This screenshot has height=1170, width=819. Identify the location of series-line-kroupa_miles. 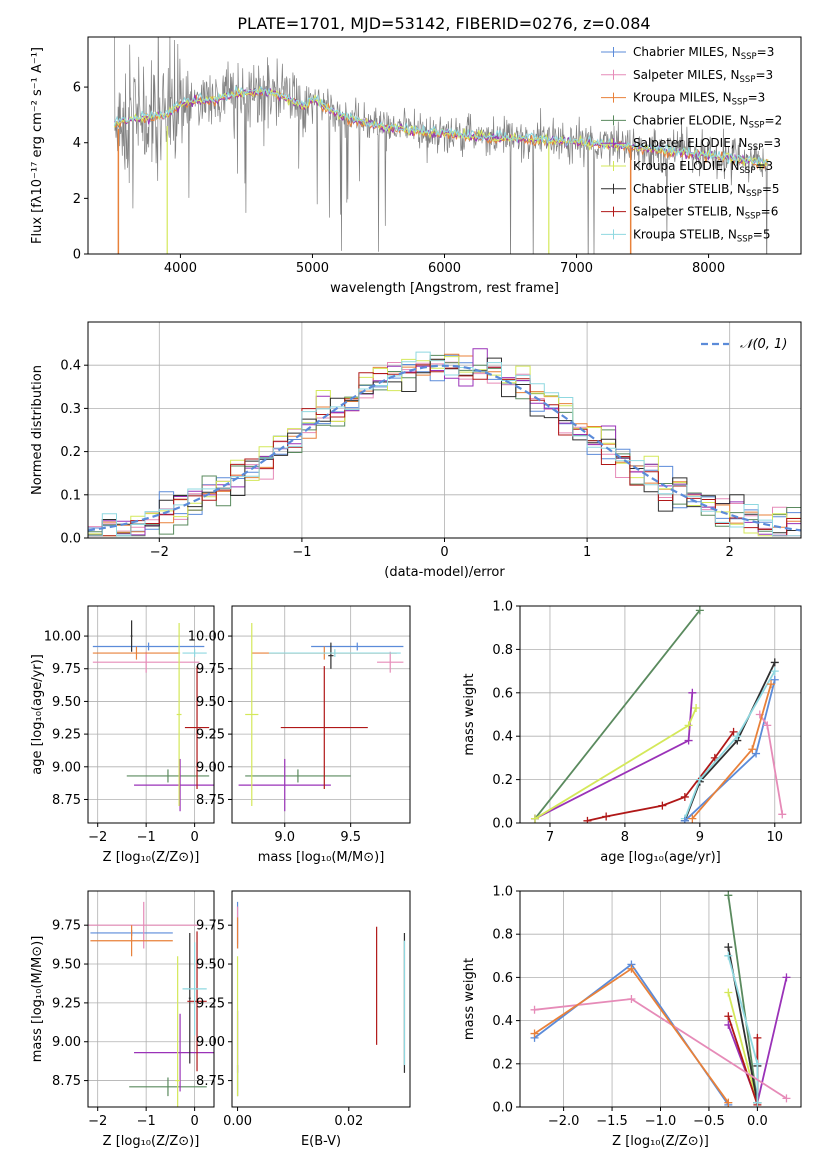
(731, 751).